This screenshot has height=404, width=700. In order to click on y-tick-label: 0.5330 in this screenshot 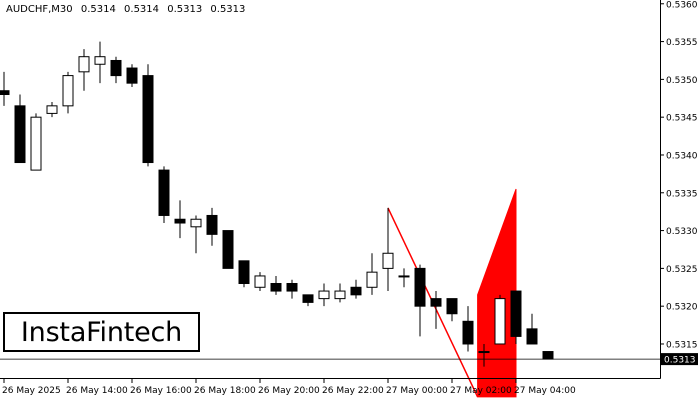, I will do `click(682, 232)`.